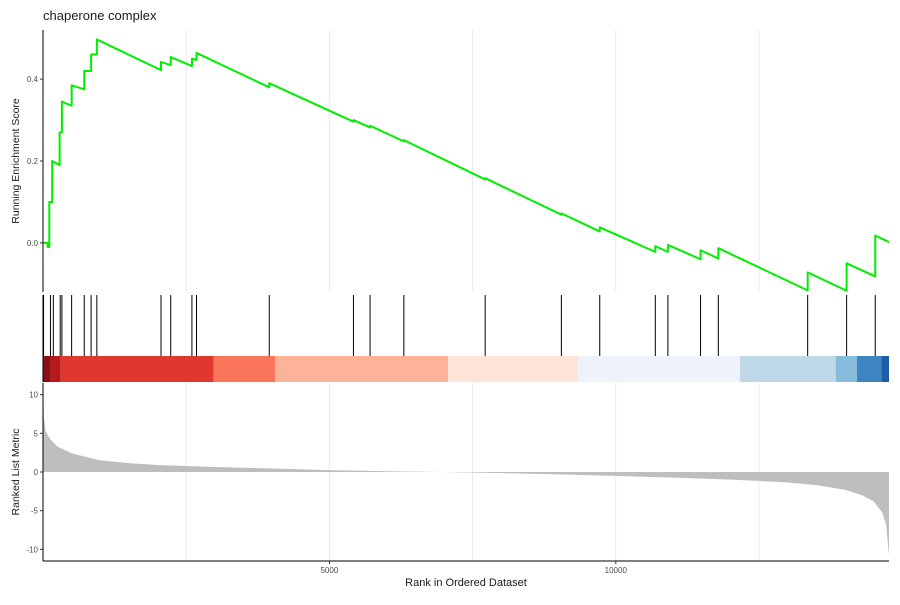 Image resolution: width=900 pixels, height=605 pixels. Describe the element at coordinates (100, 15) in the screenshot. I see `chart-title: chaperone complex` at that location.